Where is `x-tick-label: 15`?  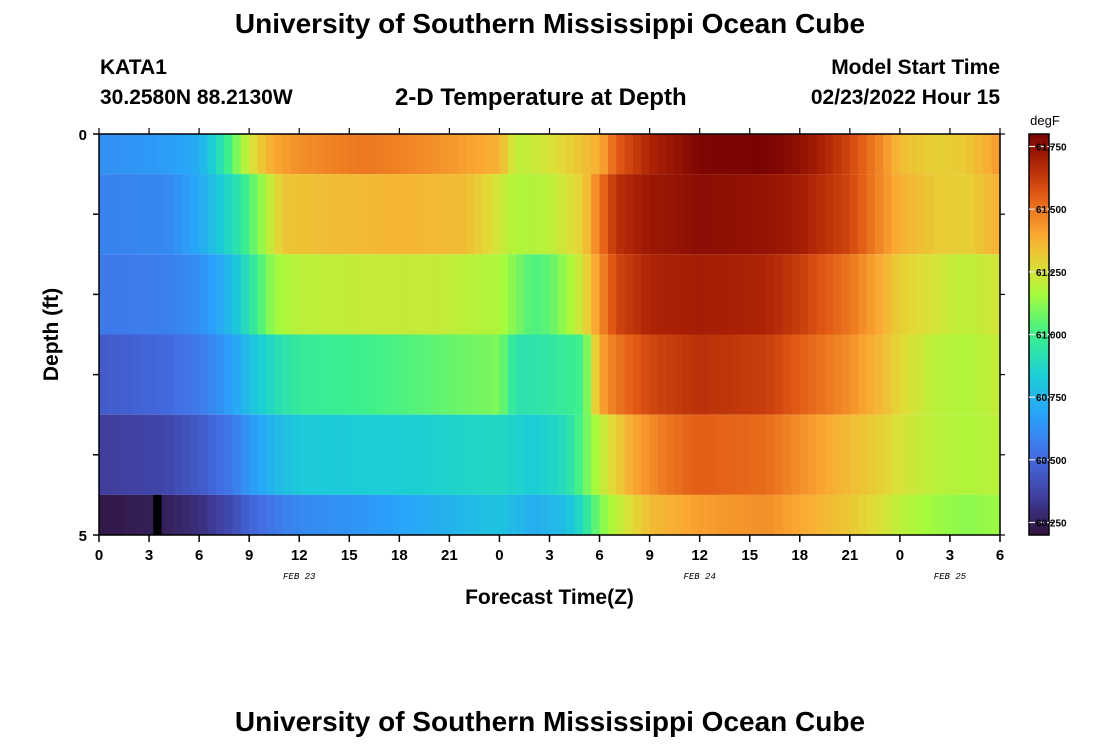
x-tick-label: 15 is located at coordinates (749, 555).